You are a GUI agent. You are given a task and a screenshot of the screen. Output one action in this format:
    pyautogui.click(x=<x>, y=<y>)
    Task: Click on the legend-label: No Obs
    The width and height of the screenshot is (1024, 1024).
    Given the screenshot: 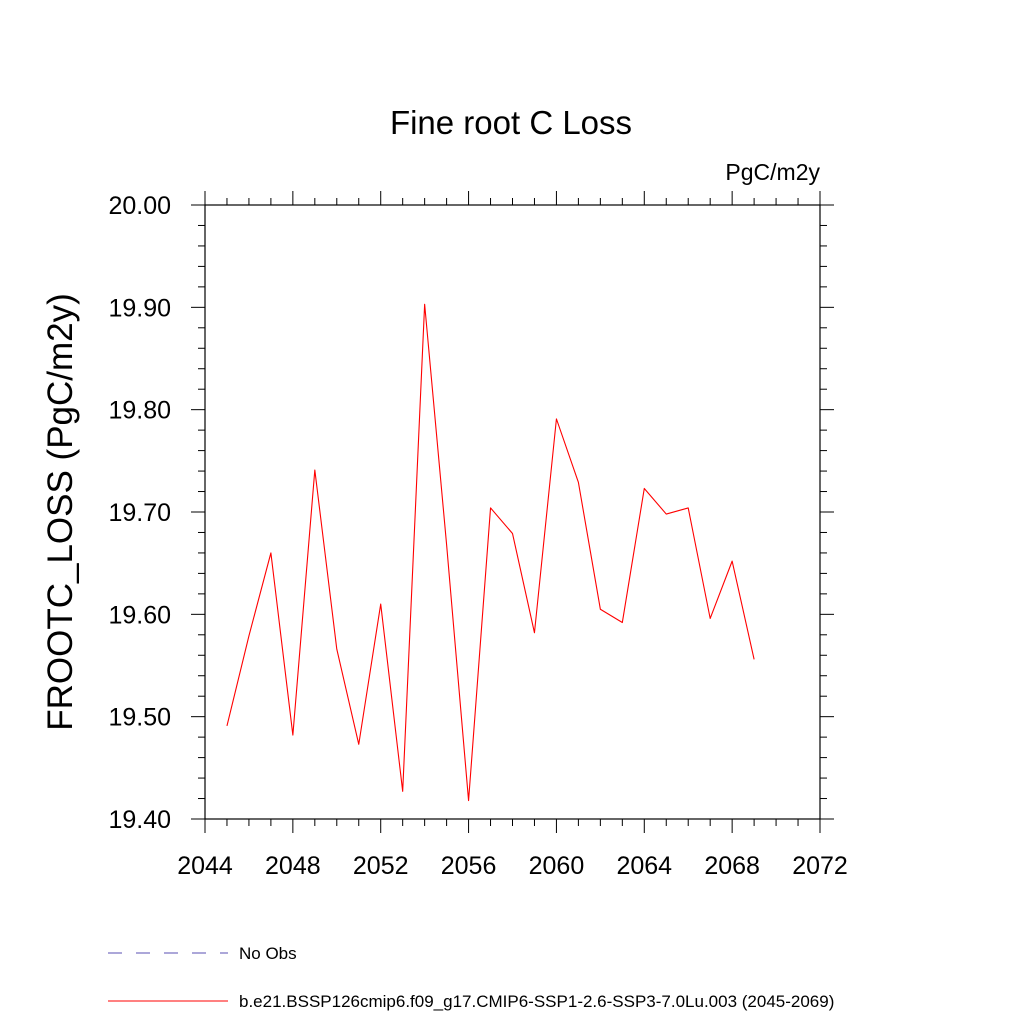 What is the action you would take?
    pyautogui.click(x=268, y=953)
    